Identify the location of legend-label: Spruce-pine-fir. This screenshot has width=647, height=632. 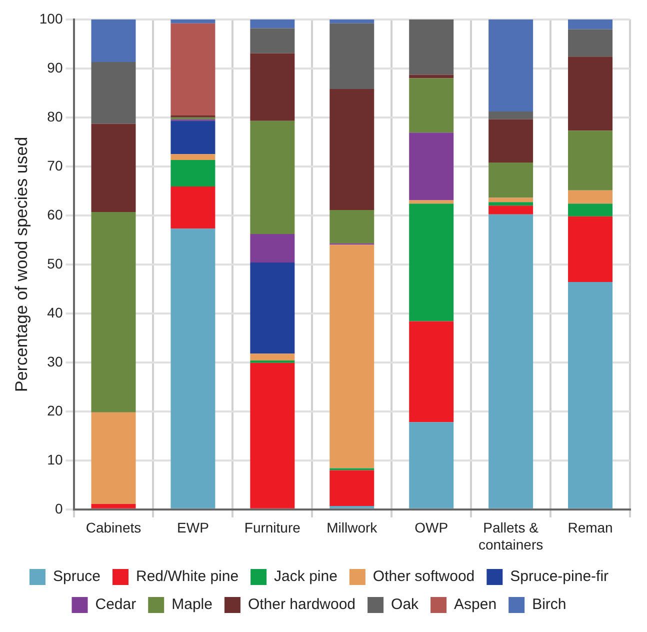
(559, 577).